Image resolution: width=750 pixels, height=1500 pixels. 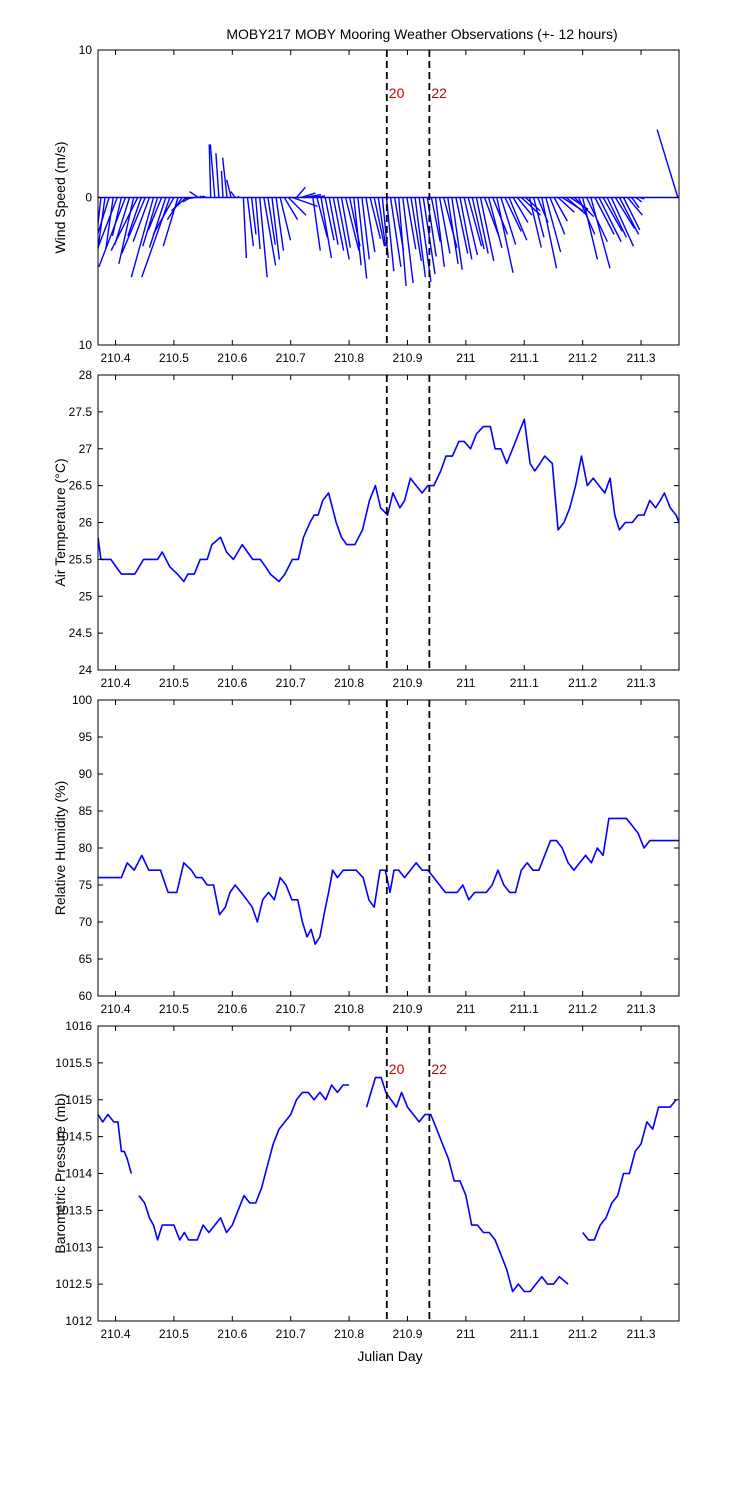 What do you see at coordinates (82, 700) in the screenshot?
I see `humidity-ytick-label-8: 100` at bounding box center [82, 700].